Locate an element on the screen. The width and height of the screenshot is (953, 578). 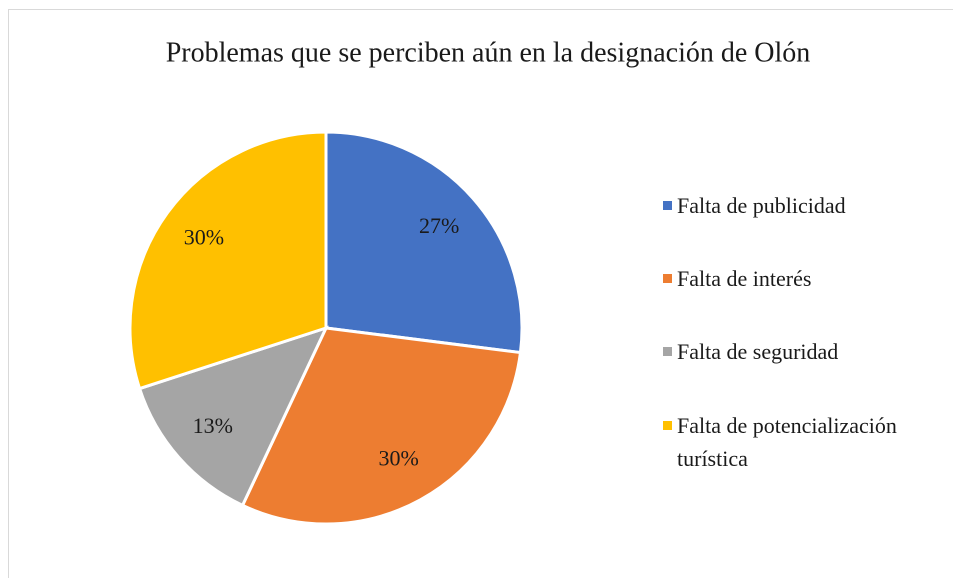
legend-item: Falta de publicidad is located at coordinates (806, 205).